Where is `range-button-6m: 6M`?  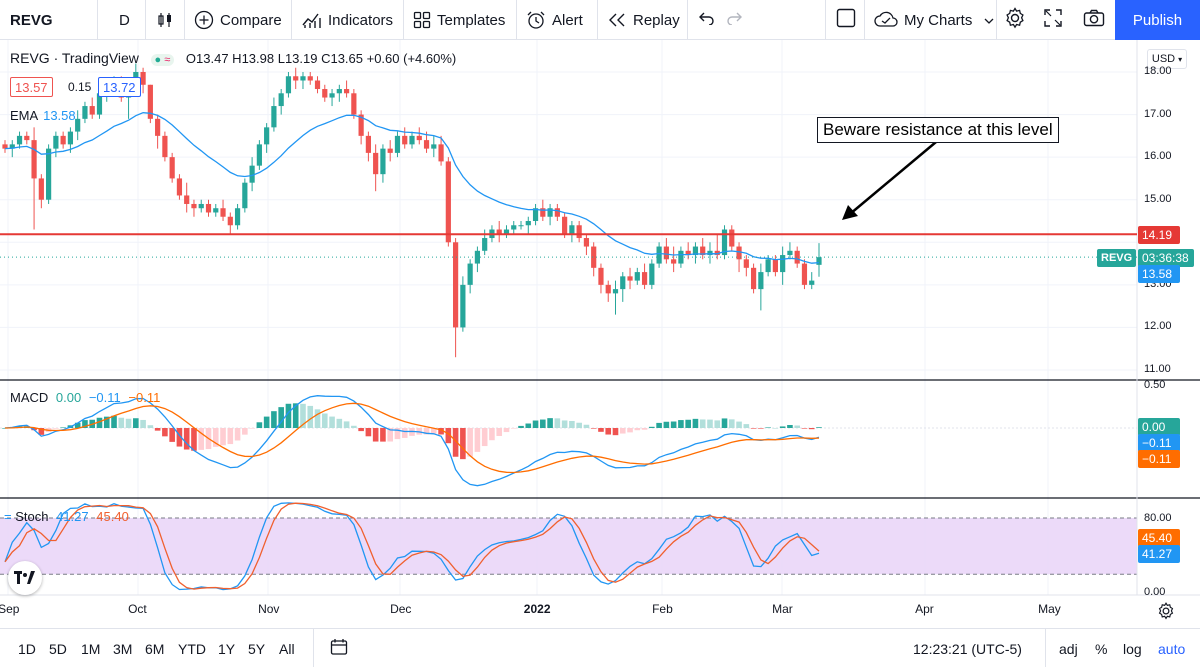 range-button-6m: 6M is located at coordinates (155, 648).